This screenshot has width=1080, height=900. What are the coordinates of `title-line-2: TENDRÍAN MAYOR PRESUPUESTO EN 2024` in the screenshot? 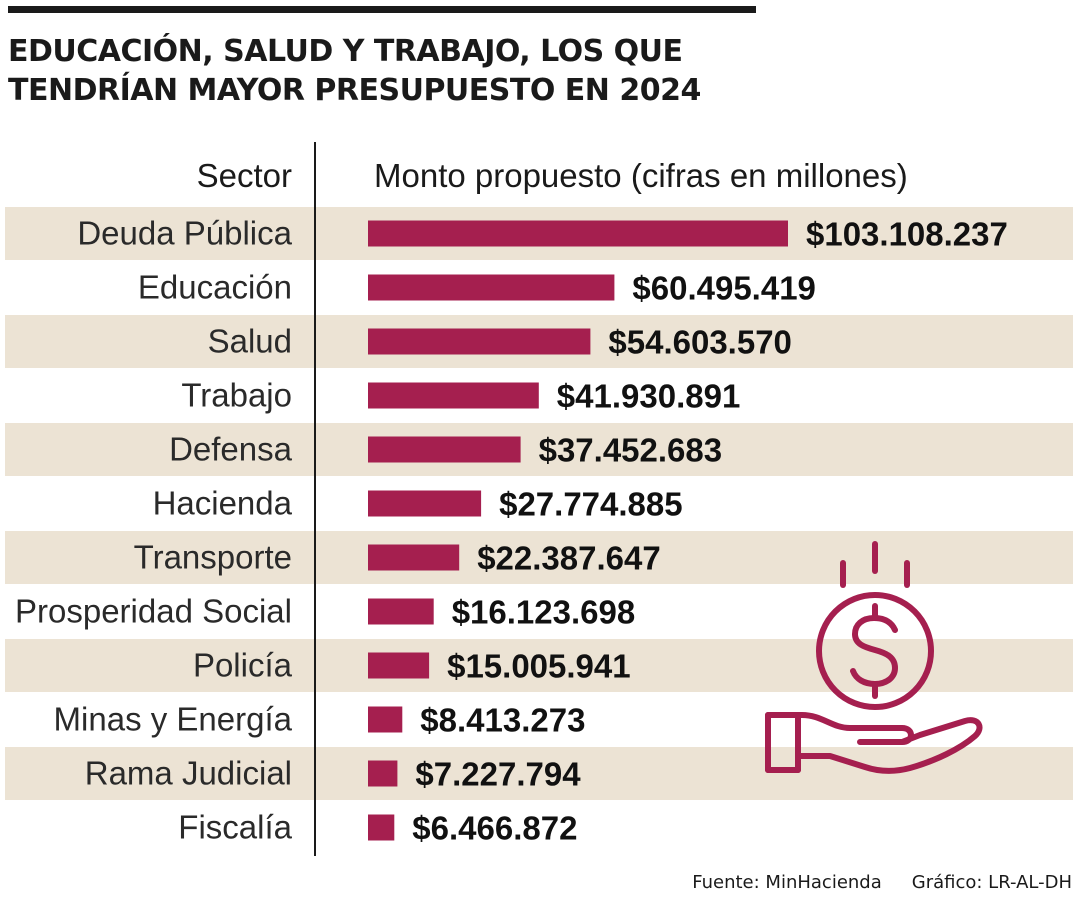 It's located at (354, 90).